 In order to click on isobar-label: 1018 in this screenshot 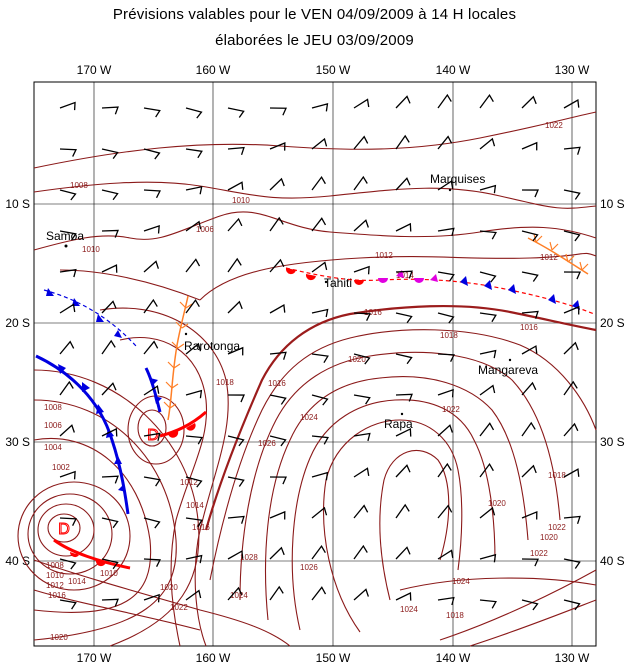, I will do `click(225, 382)`.